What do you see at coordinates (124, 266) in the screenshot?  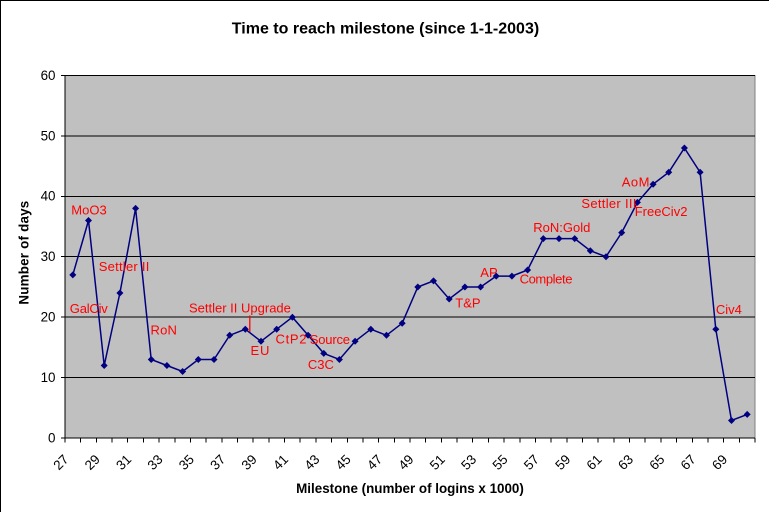 I see `svg-text: Settler II` at bounding box center [124, 266].